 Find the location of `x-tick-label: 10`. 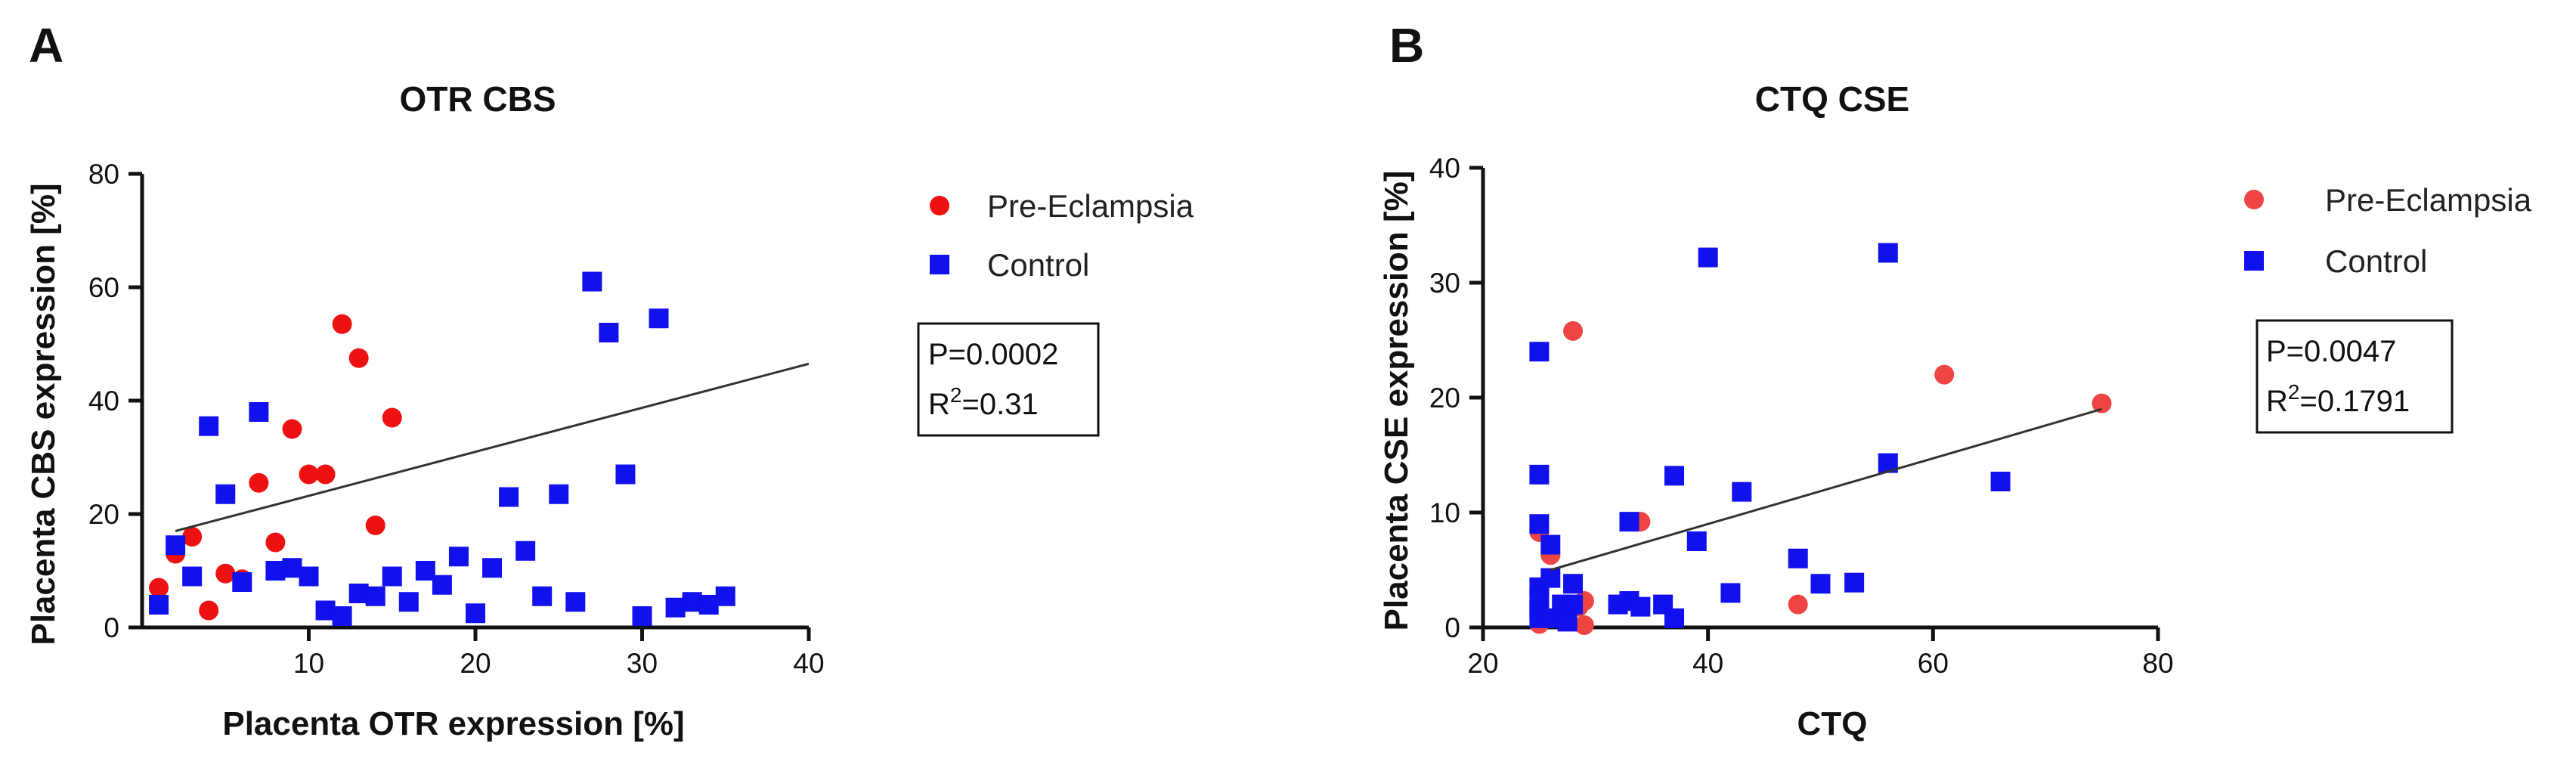

x-tick-label: 10 is located at coordinates (308, 663).